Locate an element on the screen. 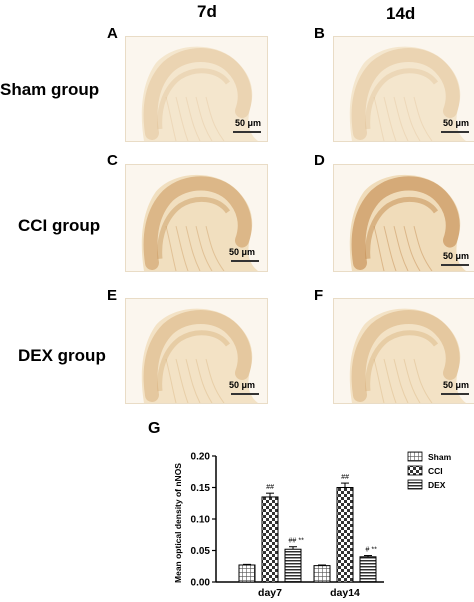  panel-letter-e: E is located at coordinates (112, 295).